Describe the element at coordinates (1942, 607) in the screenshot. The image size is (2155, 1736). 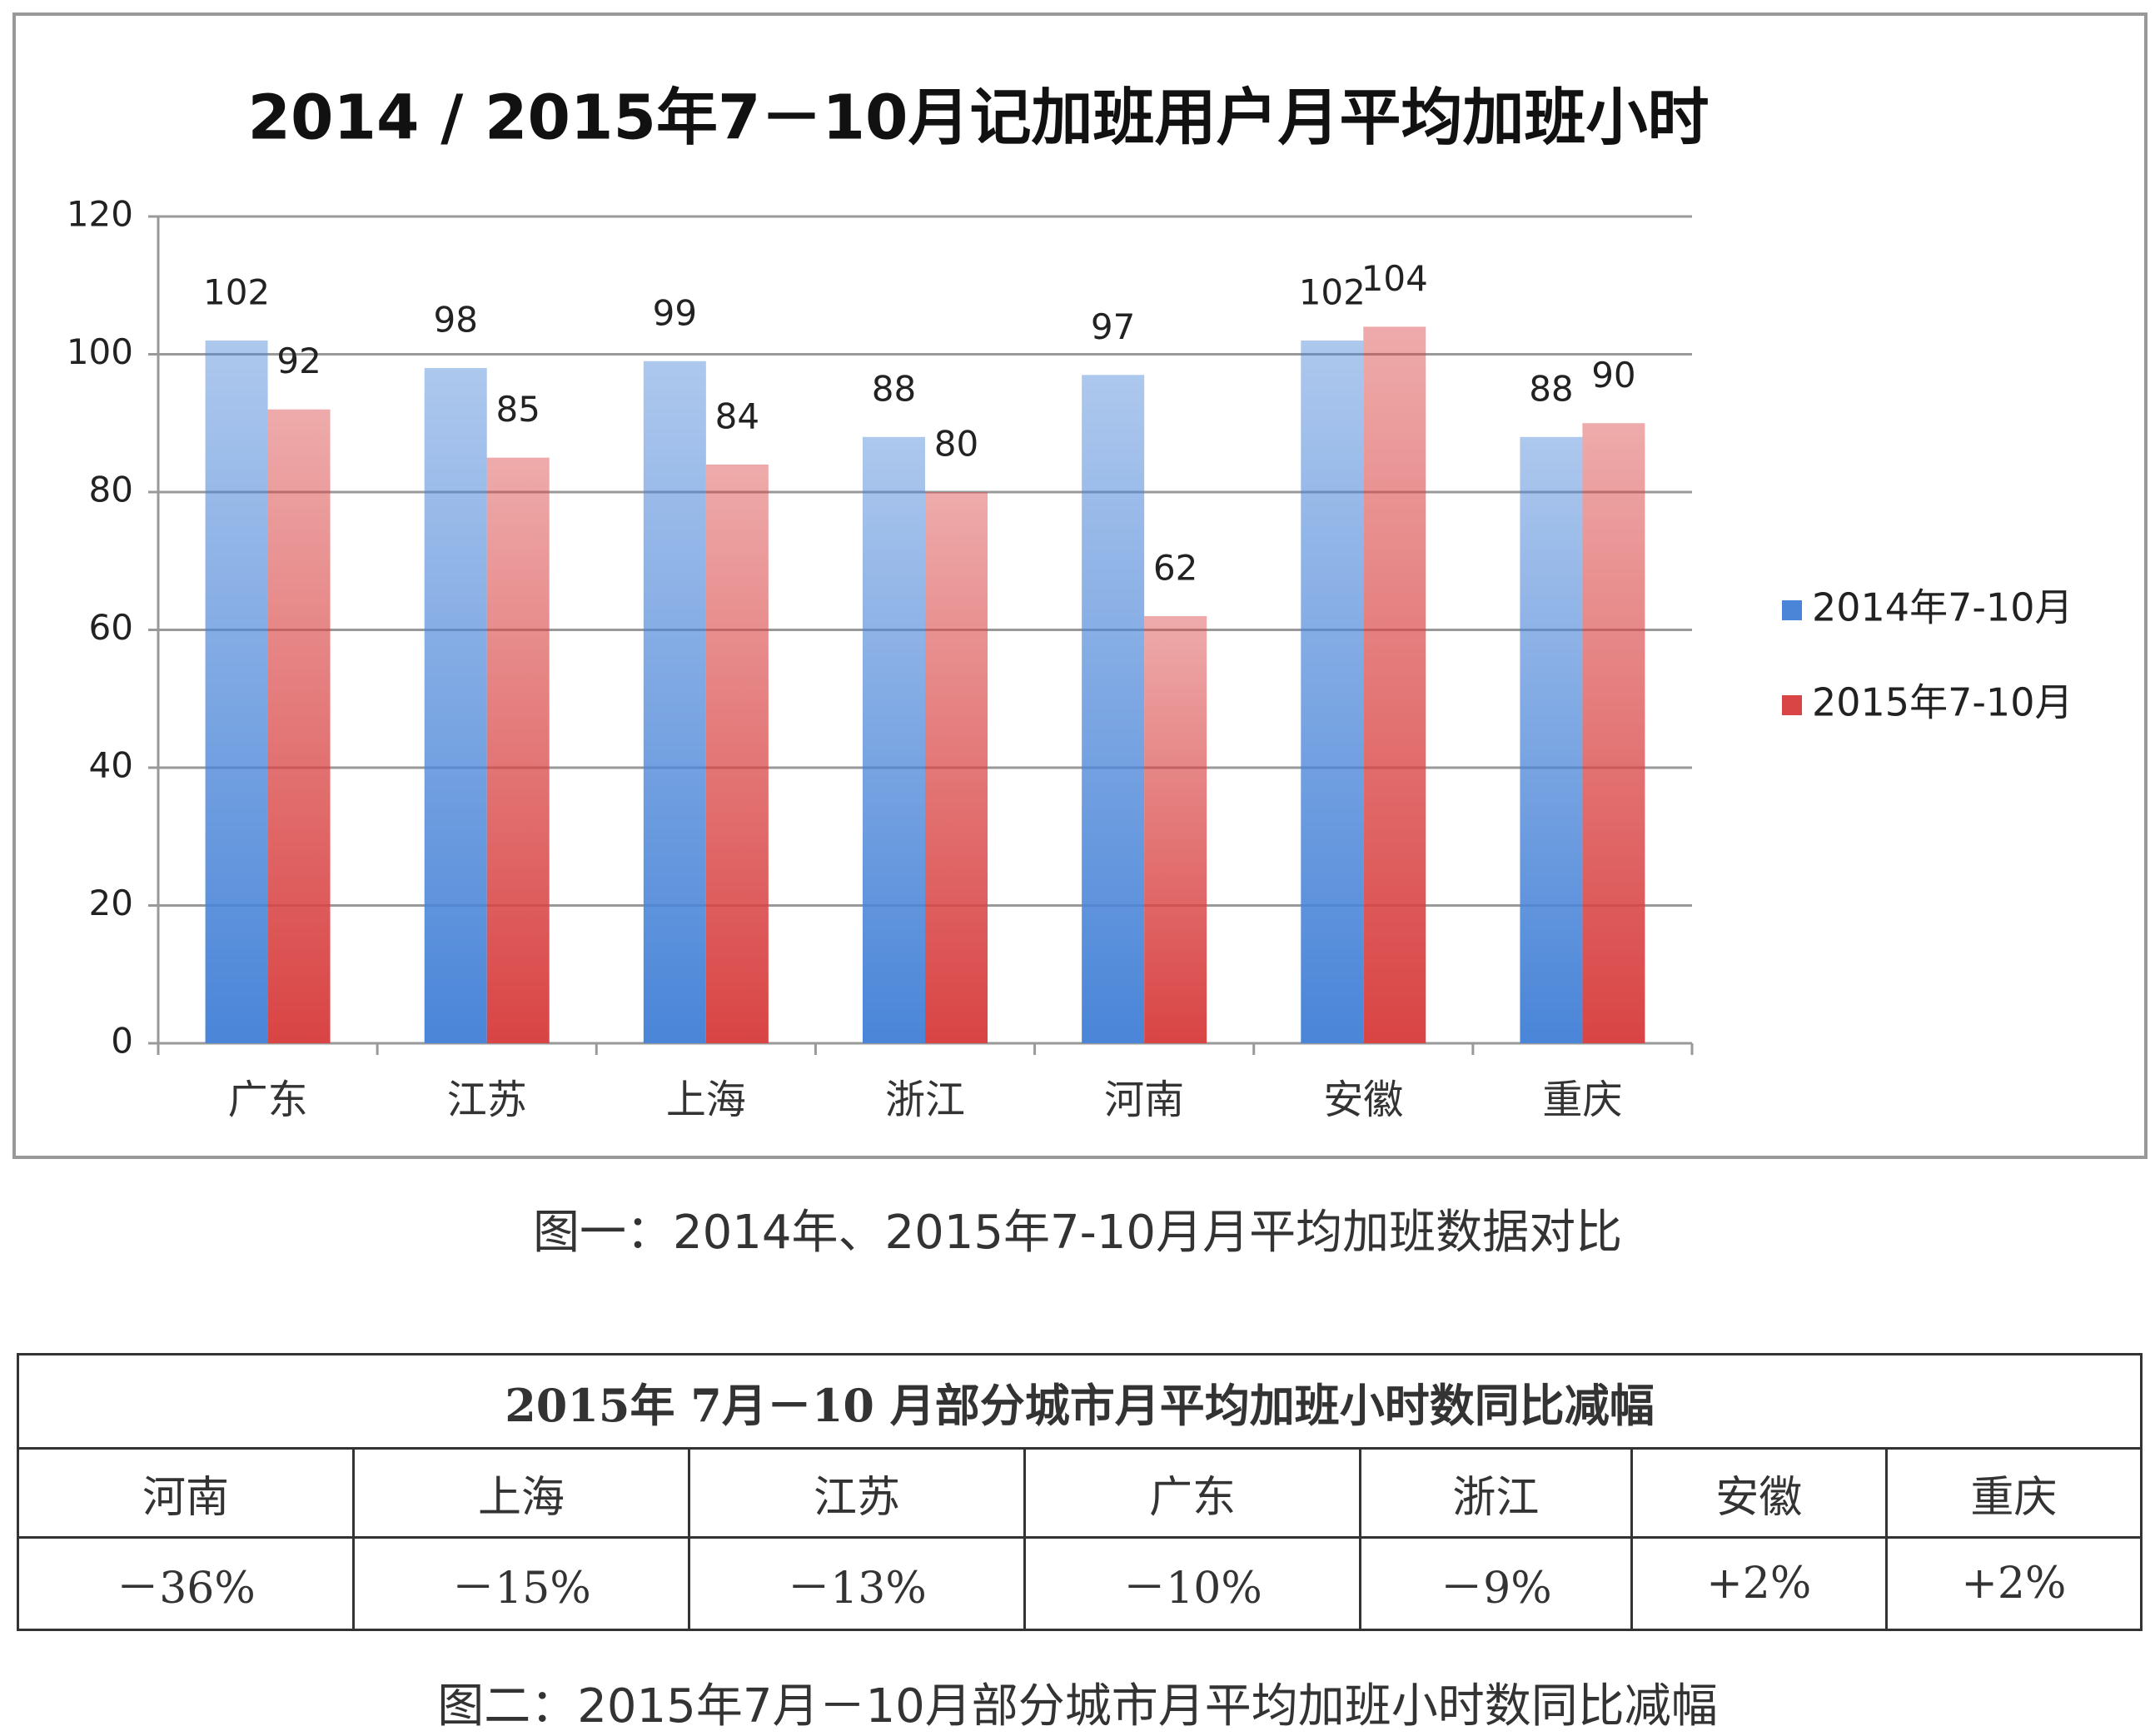
I see `legend-label: 2014年7-10月` at that location.